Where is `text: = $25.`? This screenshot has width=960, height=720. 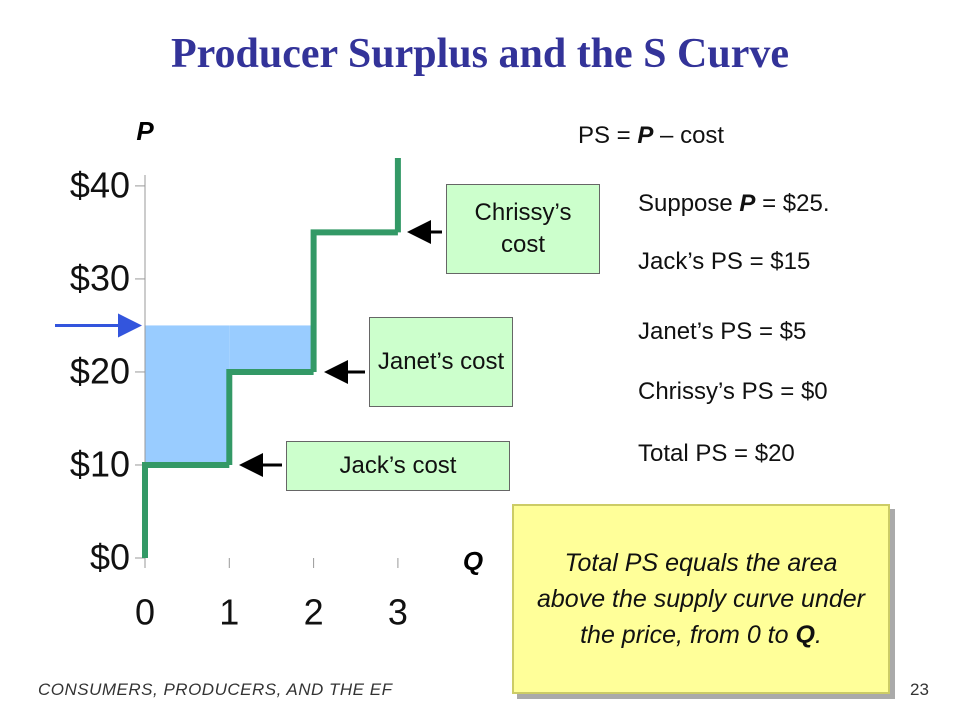
text: = $25. is located at coordinates (792, 203).